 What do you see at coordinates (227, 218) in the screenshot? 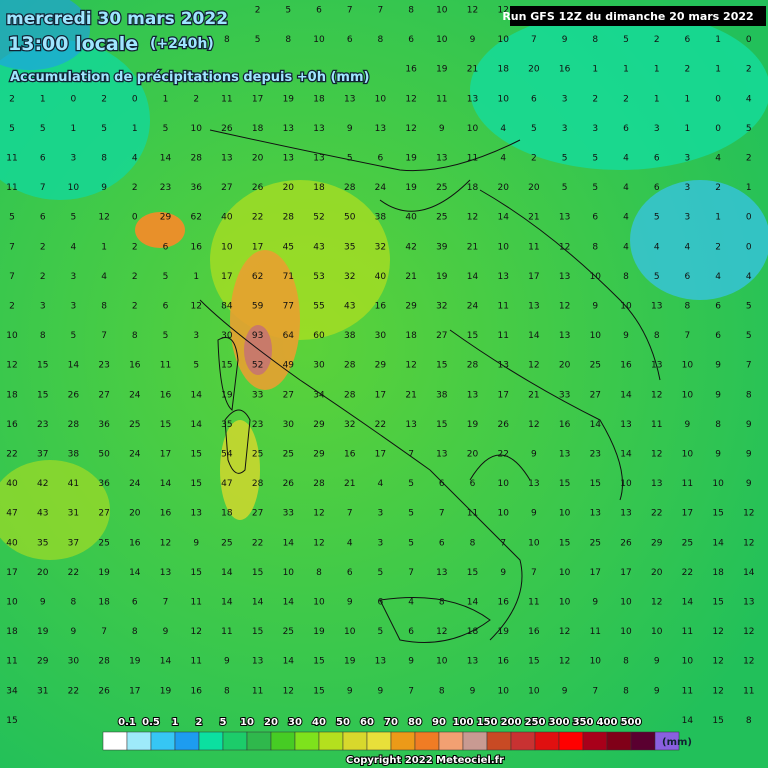
I see `grid-value: 40` at bounding box center [227, 218].